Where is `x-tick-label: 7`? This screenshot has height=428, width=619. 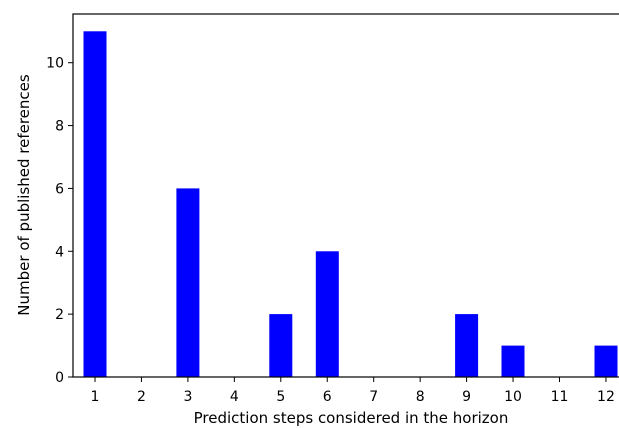 x-tick-label: 7 is located at coordinates (373, 397).